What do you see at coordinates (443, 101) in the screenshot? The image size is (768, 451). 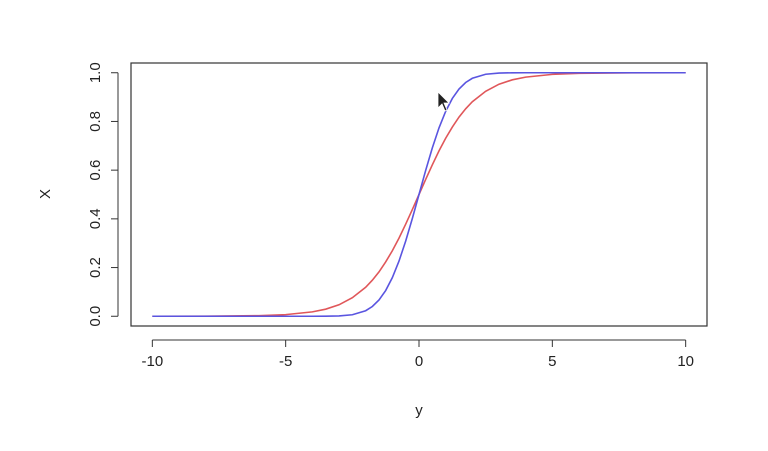 I see `mouse-cursor` at bounding box center [443, 101].